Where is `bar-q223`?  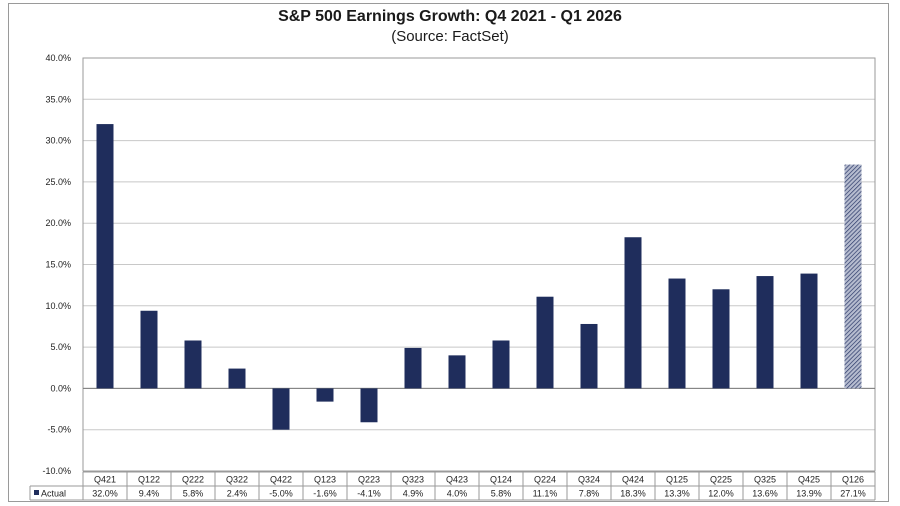
bar-q223 is located at coordinates (369, 405).